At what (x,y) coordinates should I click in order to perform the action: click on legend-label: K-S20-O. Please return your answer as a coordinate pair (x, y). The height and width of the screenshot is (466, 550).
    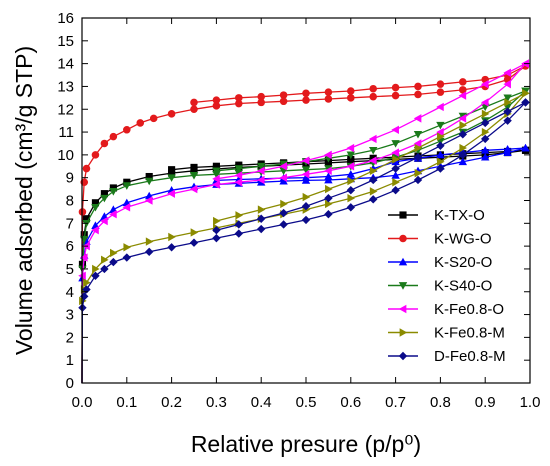
    Looking at the image, I should click on (463, 262).